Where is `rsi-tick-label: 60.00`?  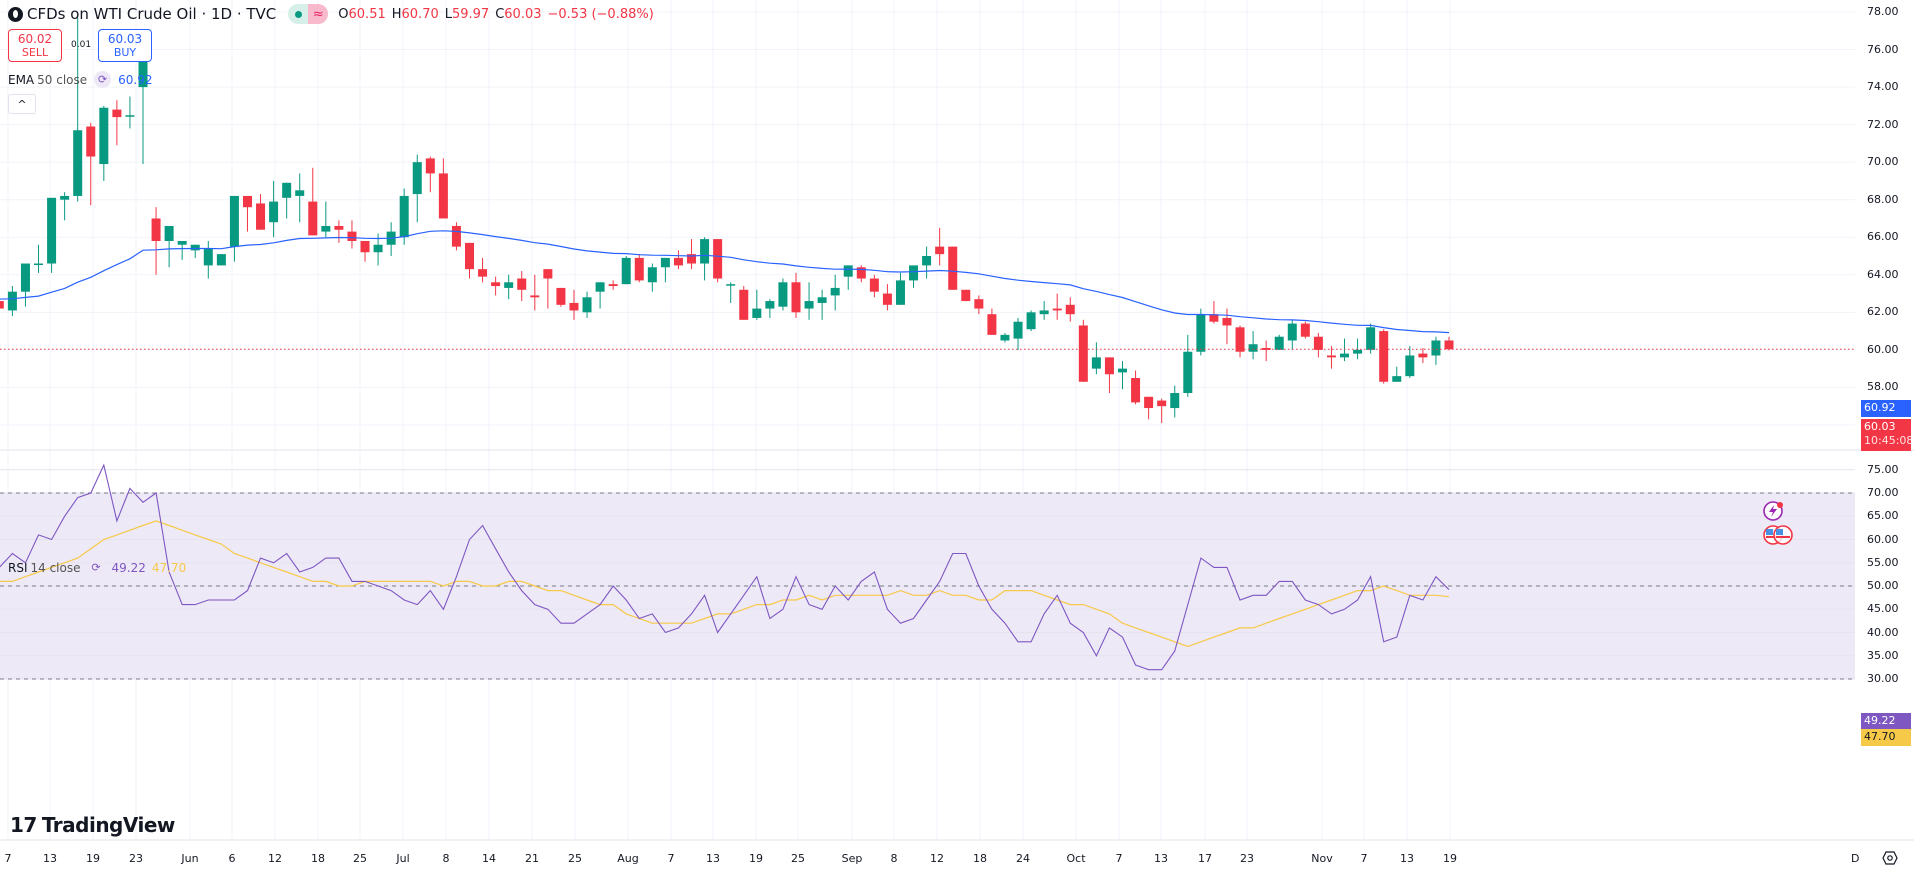 rsi-tick-label: 60.00 is located at coordinates (1883, 539).